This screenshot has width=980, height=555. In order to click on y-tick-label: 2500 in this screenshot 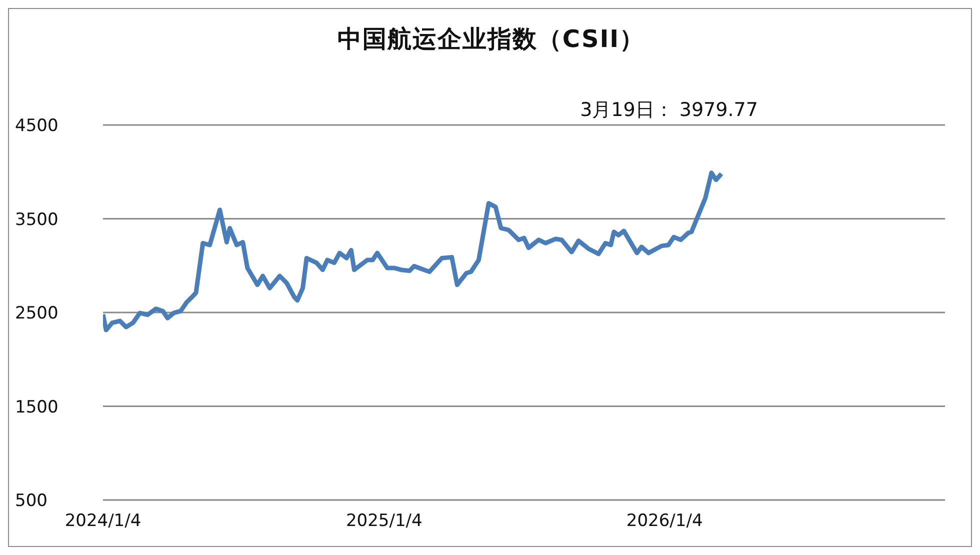, I will do `click(36, 314)`.